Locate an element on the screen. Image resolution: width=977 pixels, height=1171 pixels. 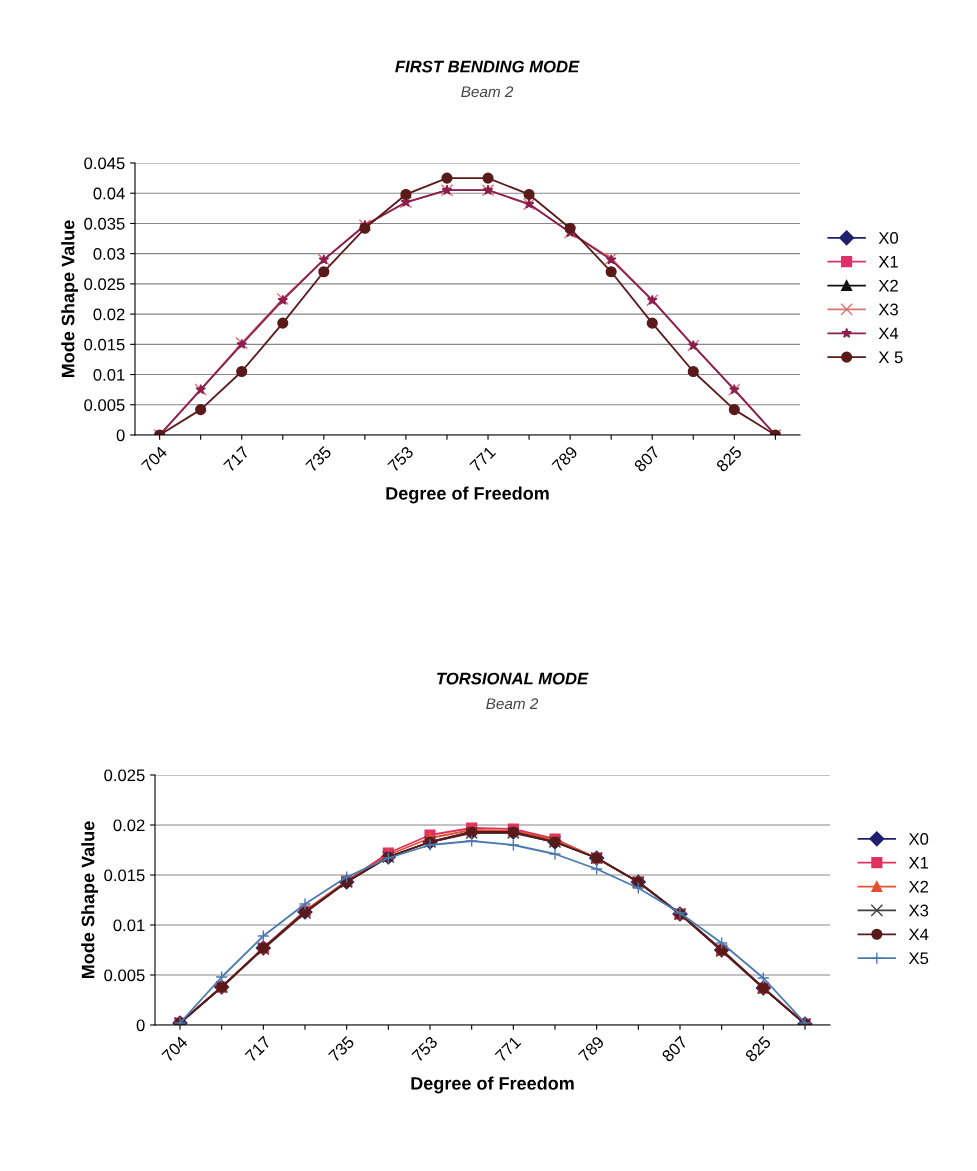
legend-label: X5 is located at coordinates (918, 958).